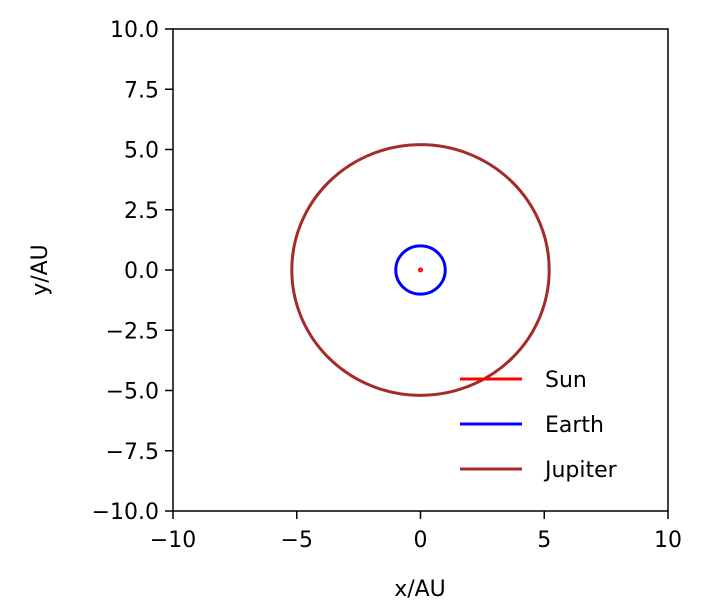 The width and height of the screenshot is (712, 610). What do you see at coordinates (421, 540) in the screenshot?
I see `x-tick-label: 0` at bounding box center [421, 540].